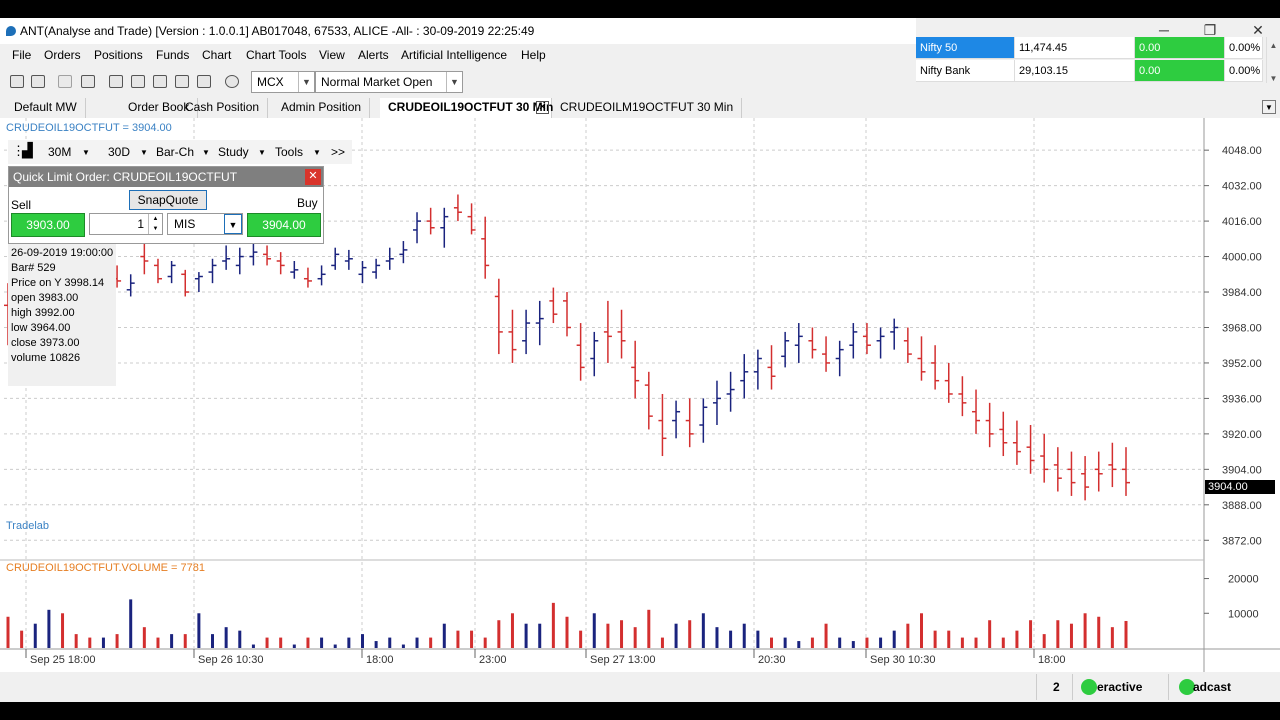  What do you see at coordinates (640, 687) in the screenshot?
I see `status-bar: 2 eractive adcast` at bounding box center [640, 687].